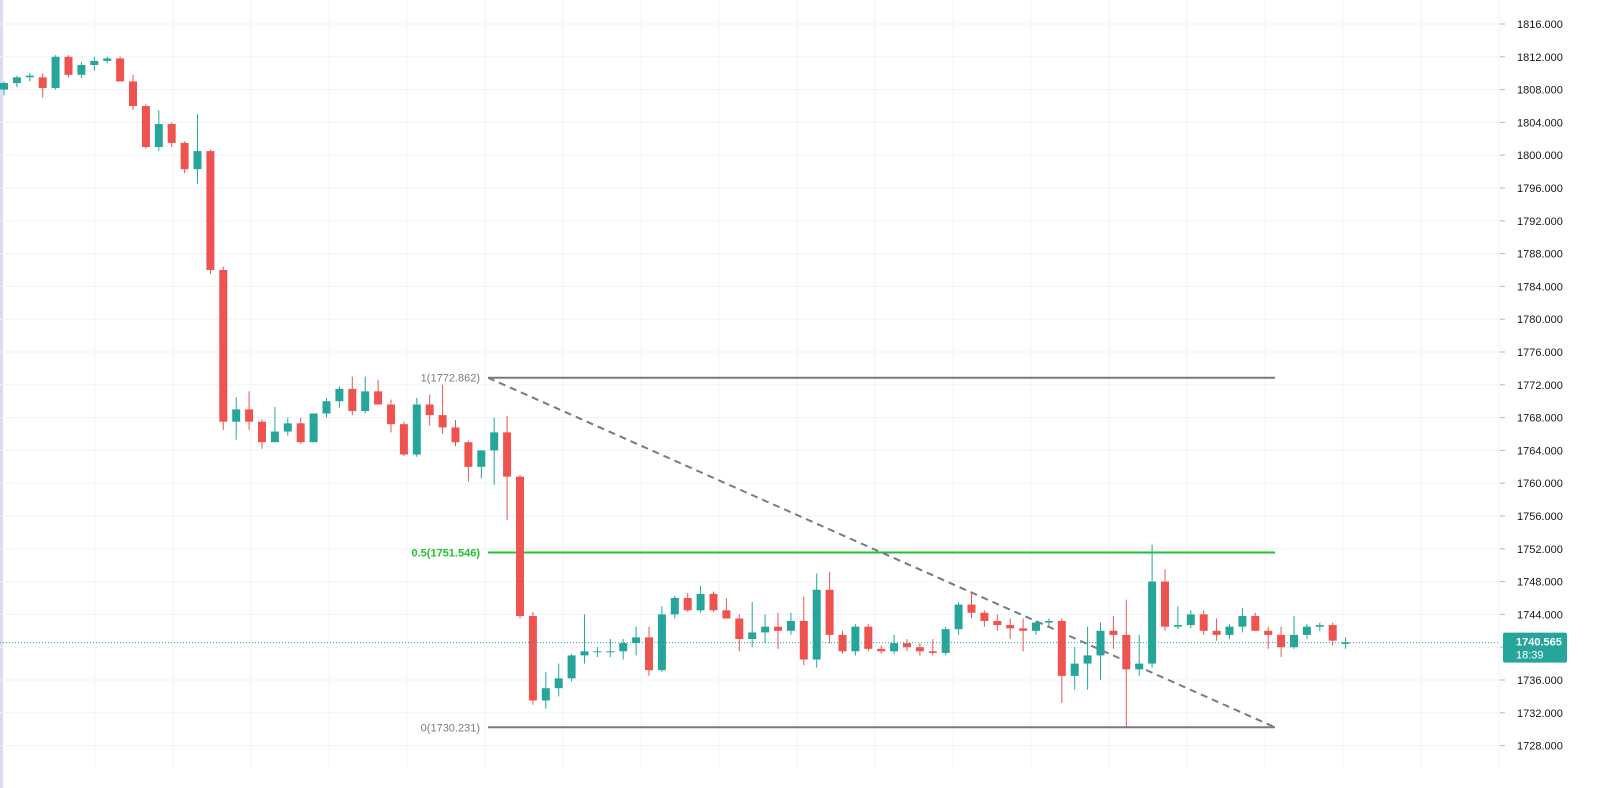  What do you see at coordinates (1540, 681) in the screenshot?
I see `price-axis-label: 1736.000` at bounding box center [1540, 681].